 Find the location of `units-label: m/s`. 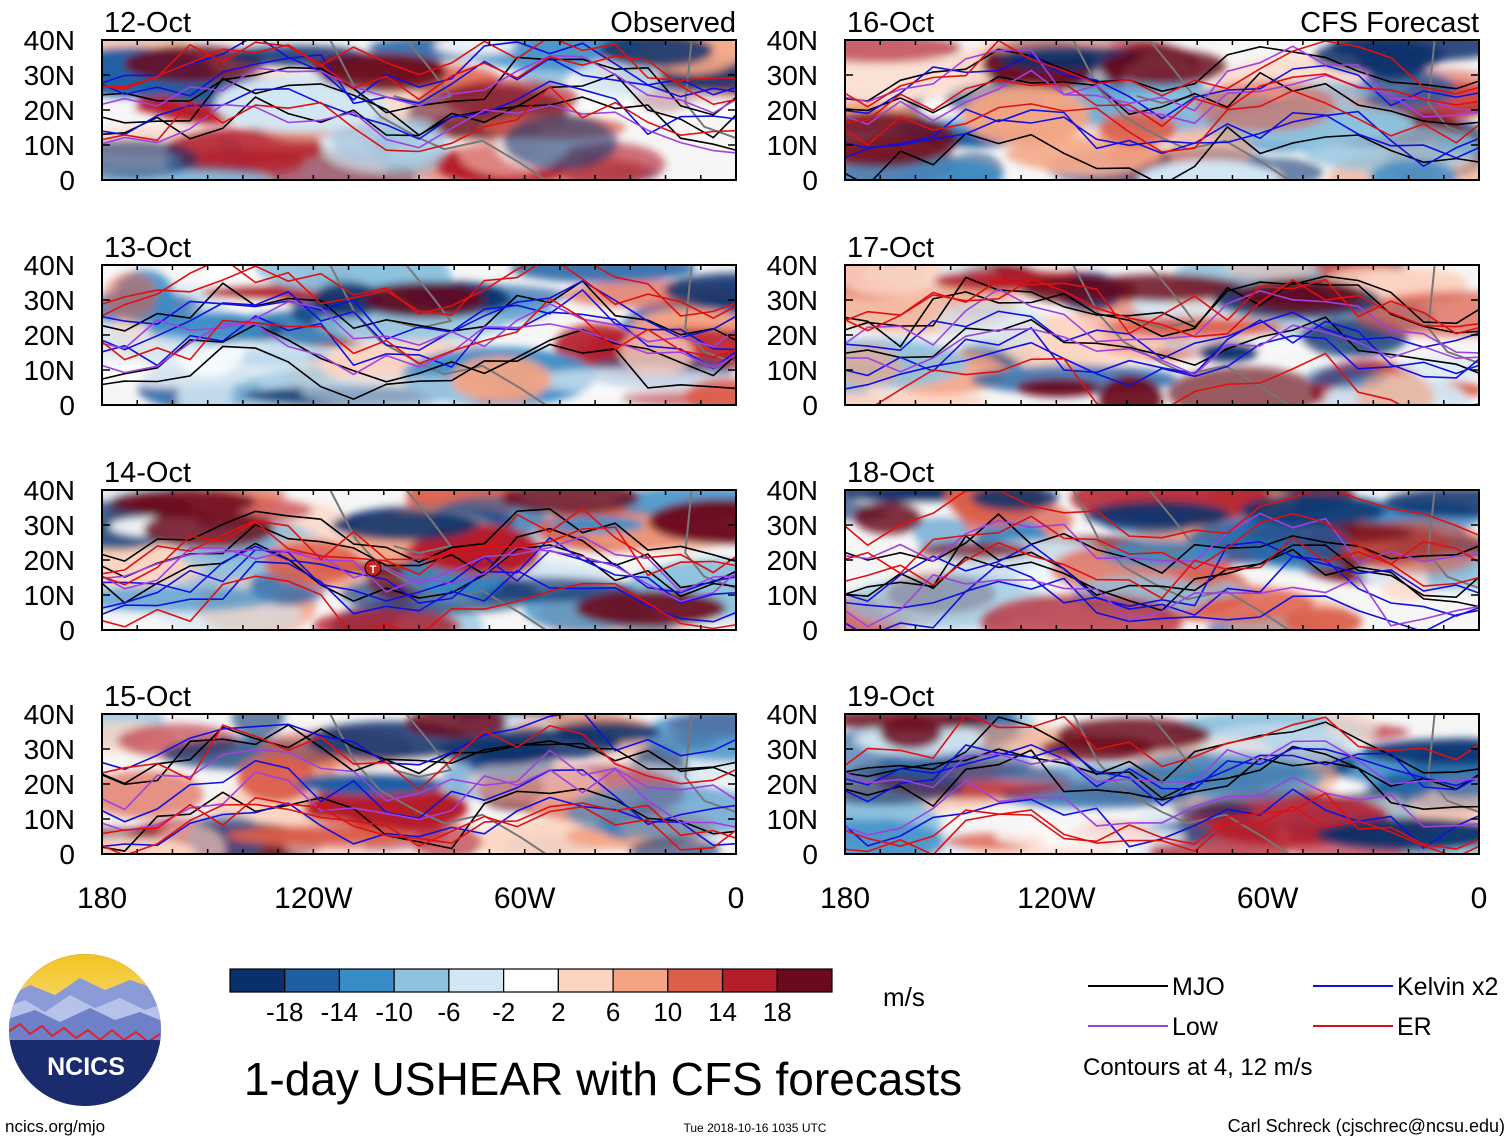

units-label: m/s is located at coordinates (904, 997).